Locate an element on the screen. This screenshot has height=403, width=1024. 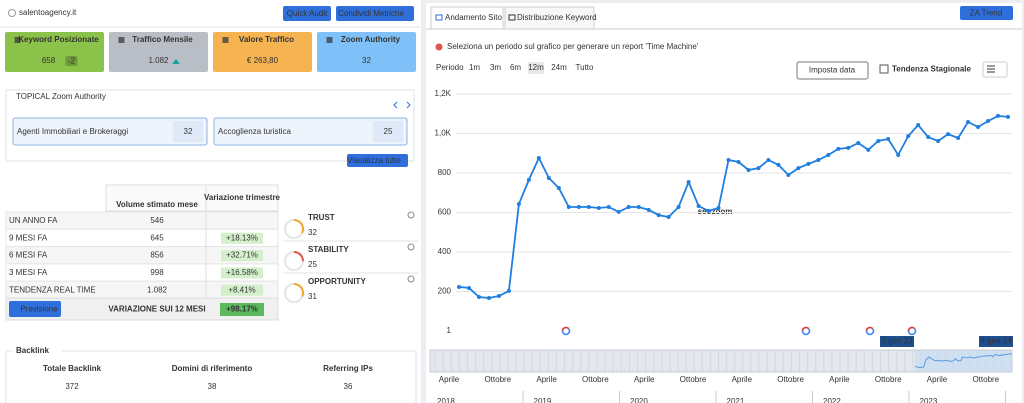
backlink-title: Backlink is located at coordinates (32, 350).